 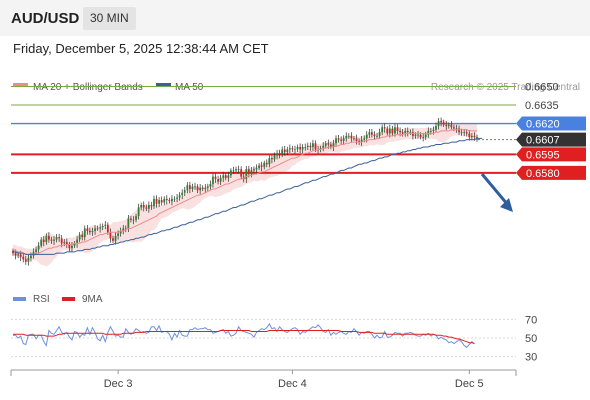 What do you see at coordinates (189, 87) in the screenshot?
I see `ma50-legend-label: MA 50` at bounding box center [189, 87].